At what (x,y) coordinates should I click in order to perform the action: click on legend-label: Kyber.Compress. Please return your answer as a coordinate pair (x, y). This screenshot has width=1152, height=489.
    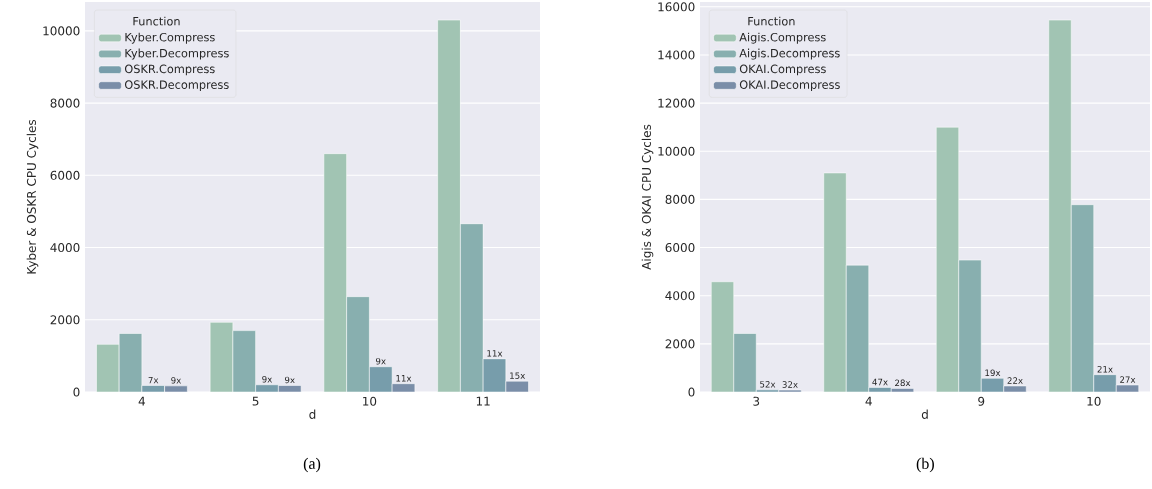
    Looking at the image, I should click on (170, 38).